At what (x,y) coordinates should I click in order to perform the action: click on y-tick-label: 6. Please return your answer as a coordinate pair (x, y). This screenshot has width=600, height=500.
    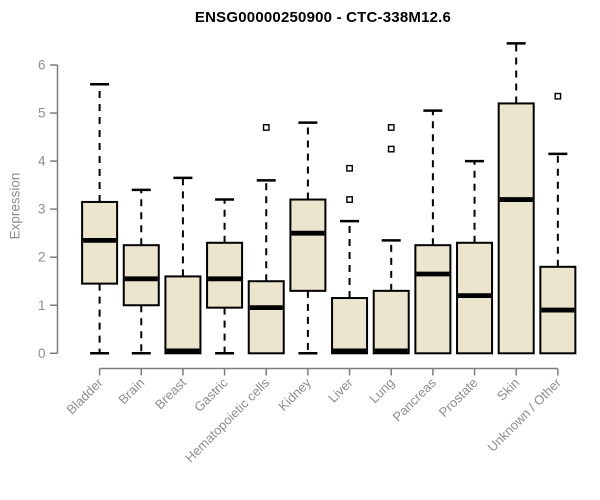
    Looking at the image, I should click on (42, 65).